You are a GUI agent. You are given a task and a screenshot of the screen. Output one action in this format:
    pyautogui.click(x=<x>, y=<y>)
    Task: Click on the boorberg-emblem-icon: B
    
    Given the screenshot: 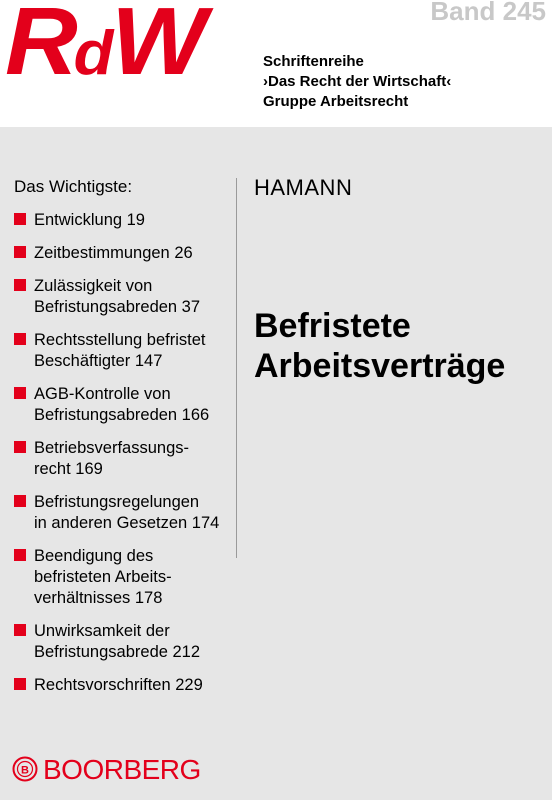 What is the action you would take?
    pyautogui.click(x=25, y=769)
    